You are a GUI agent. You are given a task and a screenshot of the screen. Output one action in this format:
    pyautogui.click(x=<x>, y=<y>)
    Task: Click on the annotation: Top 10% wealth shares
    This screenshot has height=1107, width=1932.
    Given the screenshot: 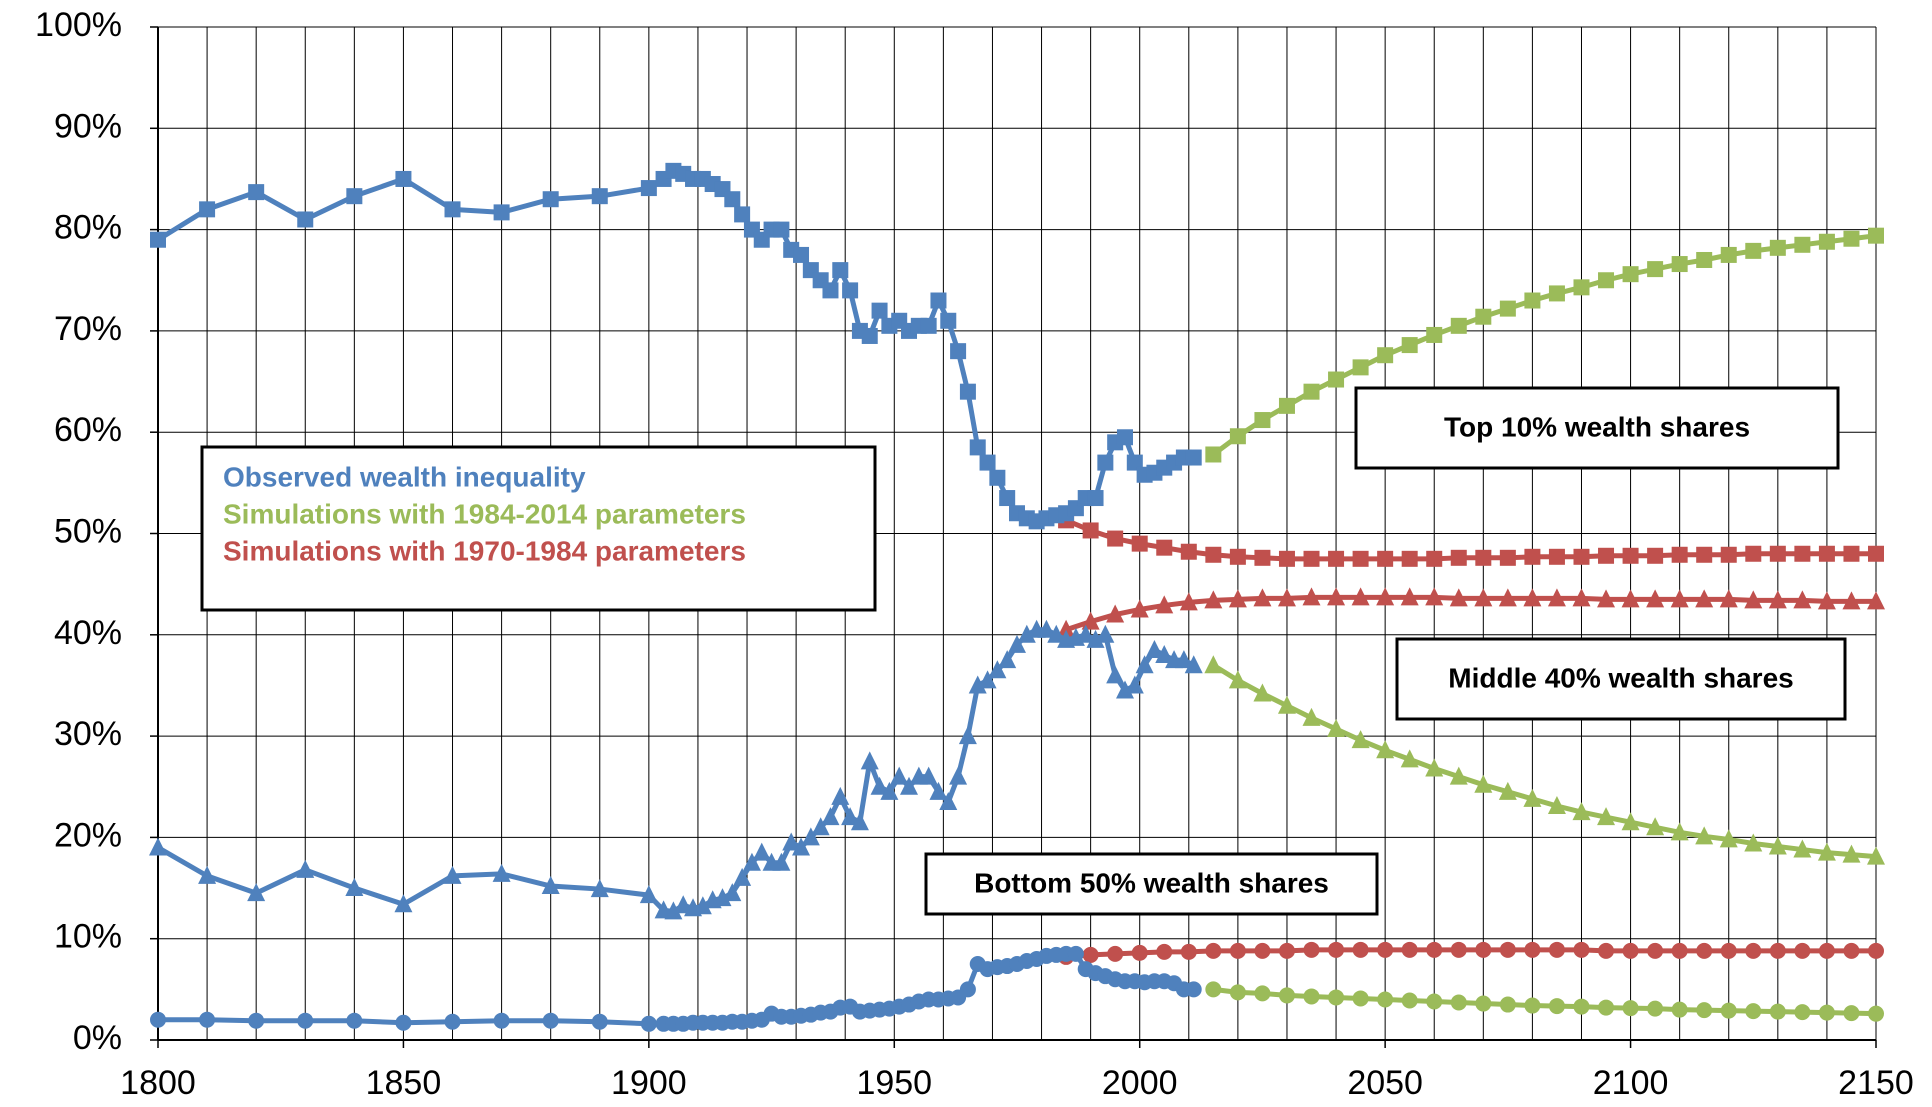 What is the action you would take?
    pyautogui.click(x=1597, y=426)
    